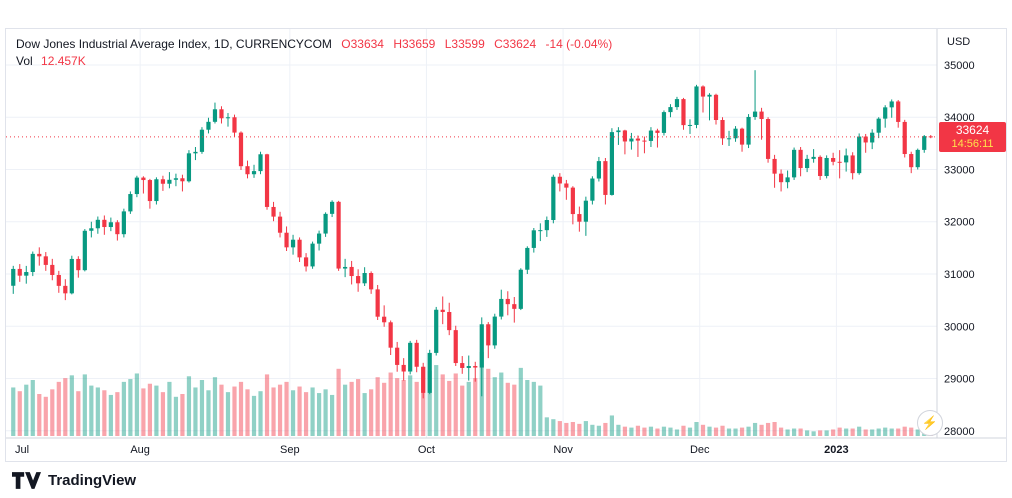 This screenshot has height=498, width=1012. Describe the element at coordinates (959, 42) in the screenshot. I see `price-scale-currency: USD` at that location.